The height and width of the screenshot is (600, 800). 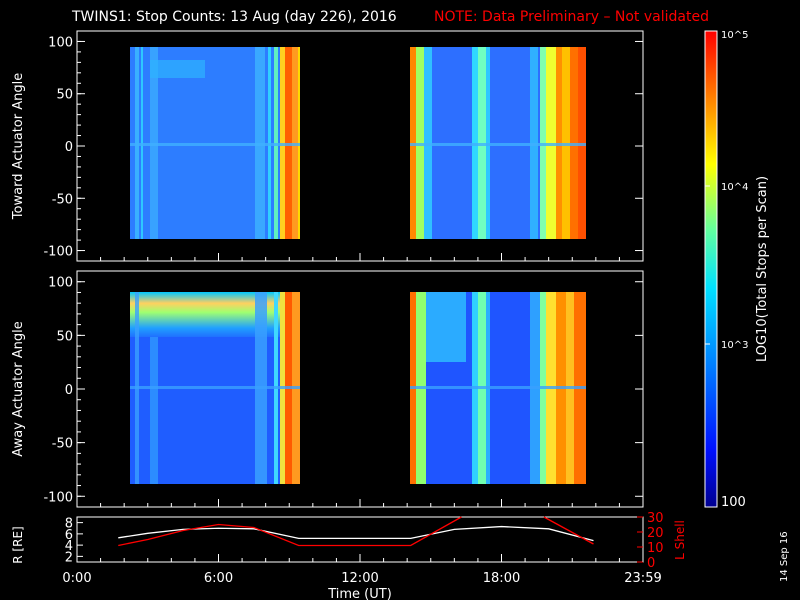 What do you see at coordinates (76, 578) in the screenshot?
I see `x-tick-label: 0:00` at bounding box center [76, 578].